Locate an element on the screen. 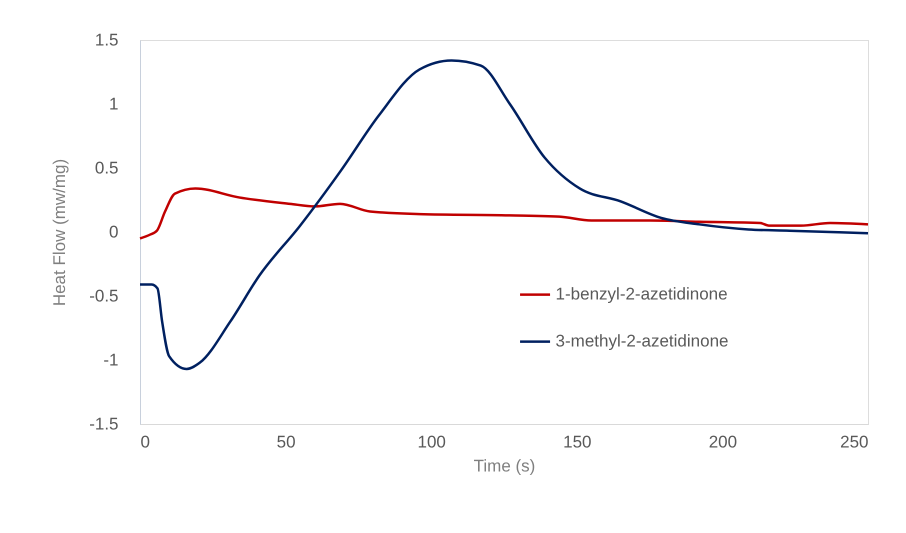  y-tick-label: 1.5 is located at coordinates (106, 40).